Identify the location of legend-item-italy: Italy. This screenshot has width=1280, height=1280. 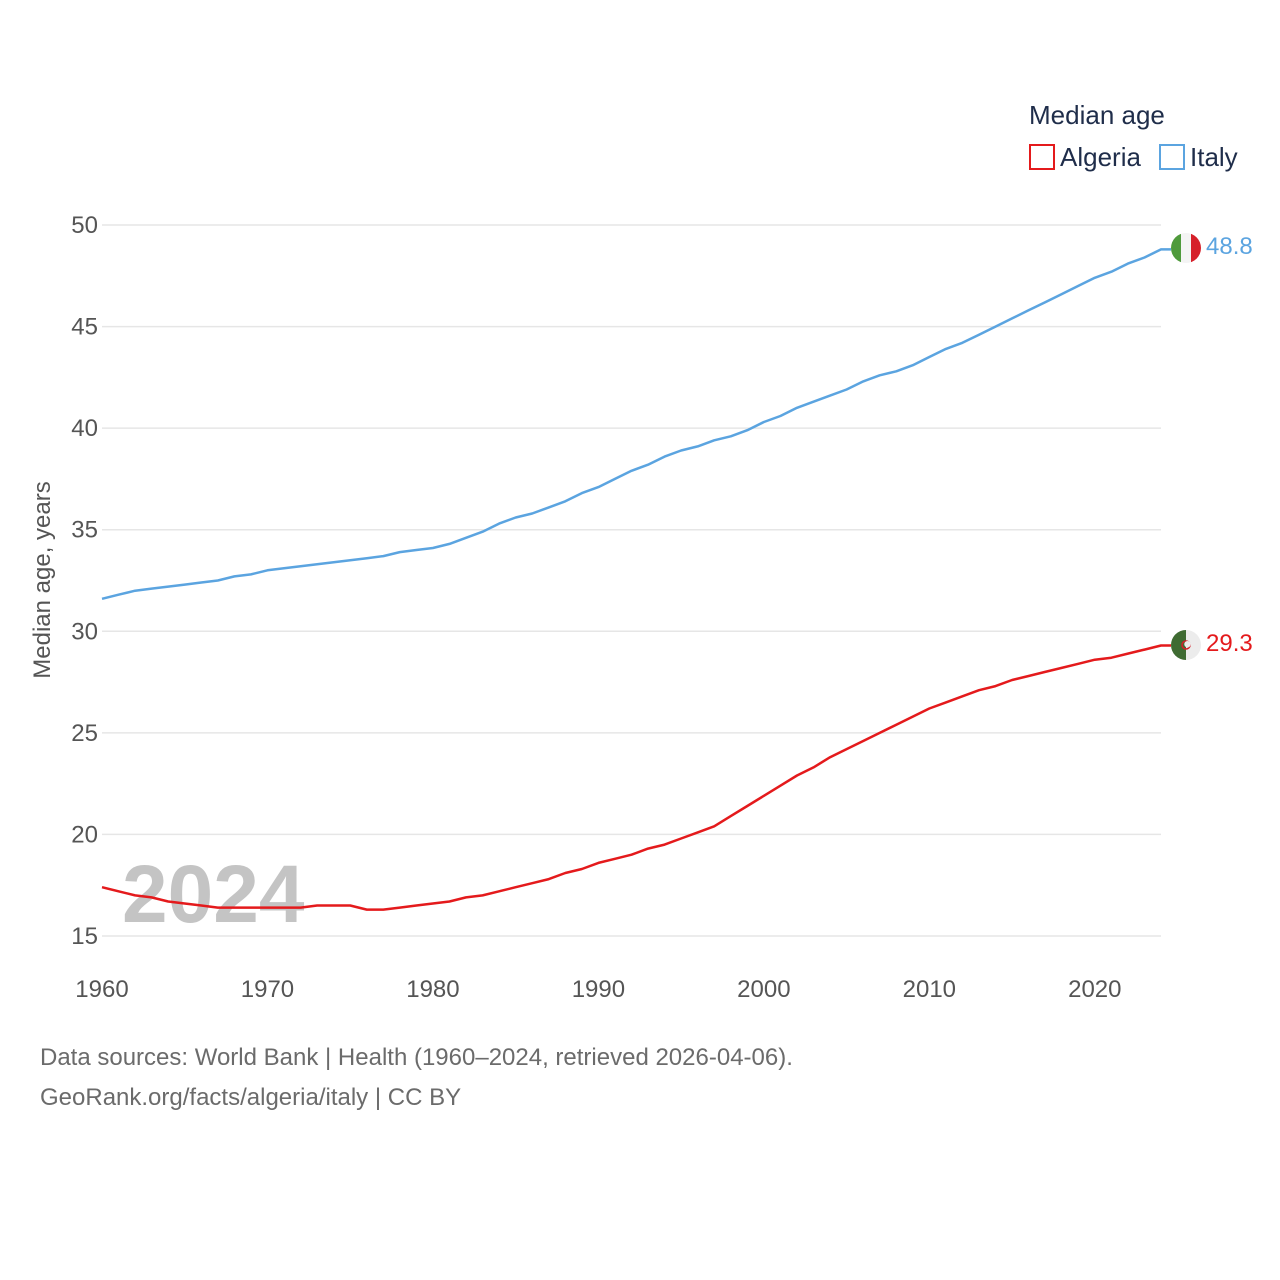
(1198, 157).